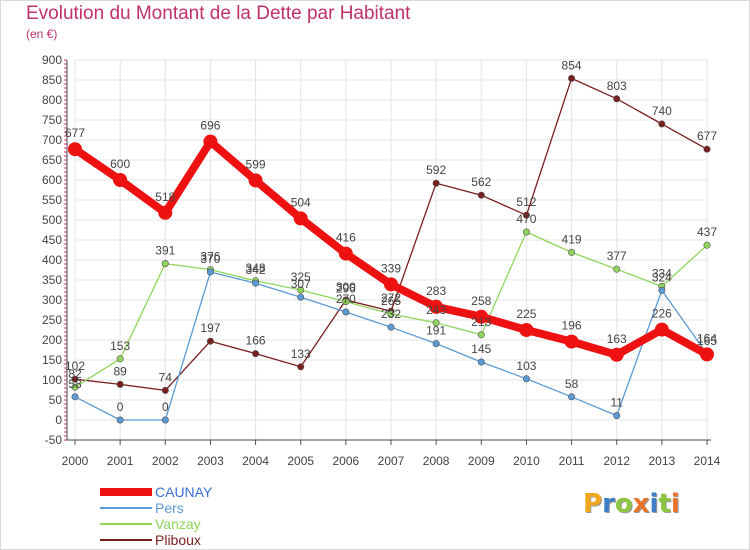 The width and height of the screenshot is (750, 550). Describe the element at coordinates (654, 504) in the screenshot. I see `logo-letter: i` at that location.